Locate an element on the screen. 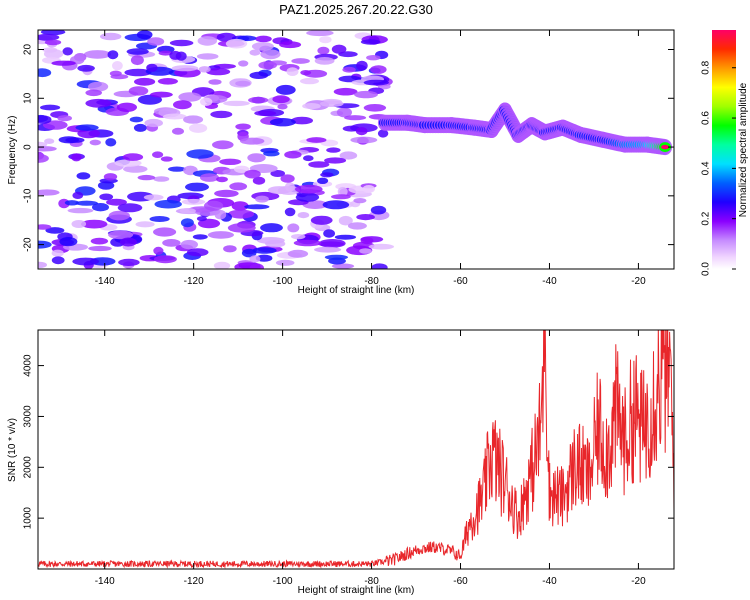 The image size is (750, 600). spectrogram-y-label: Frequency (Hz) is located at coordinates (12, 150).